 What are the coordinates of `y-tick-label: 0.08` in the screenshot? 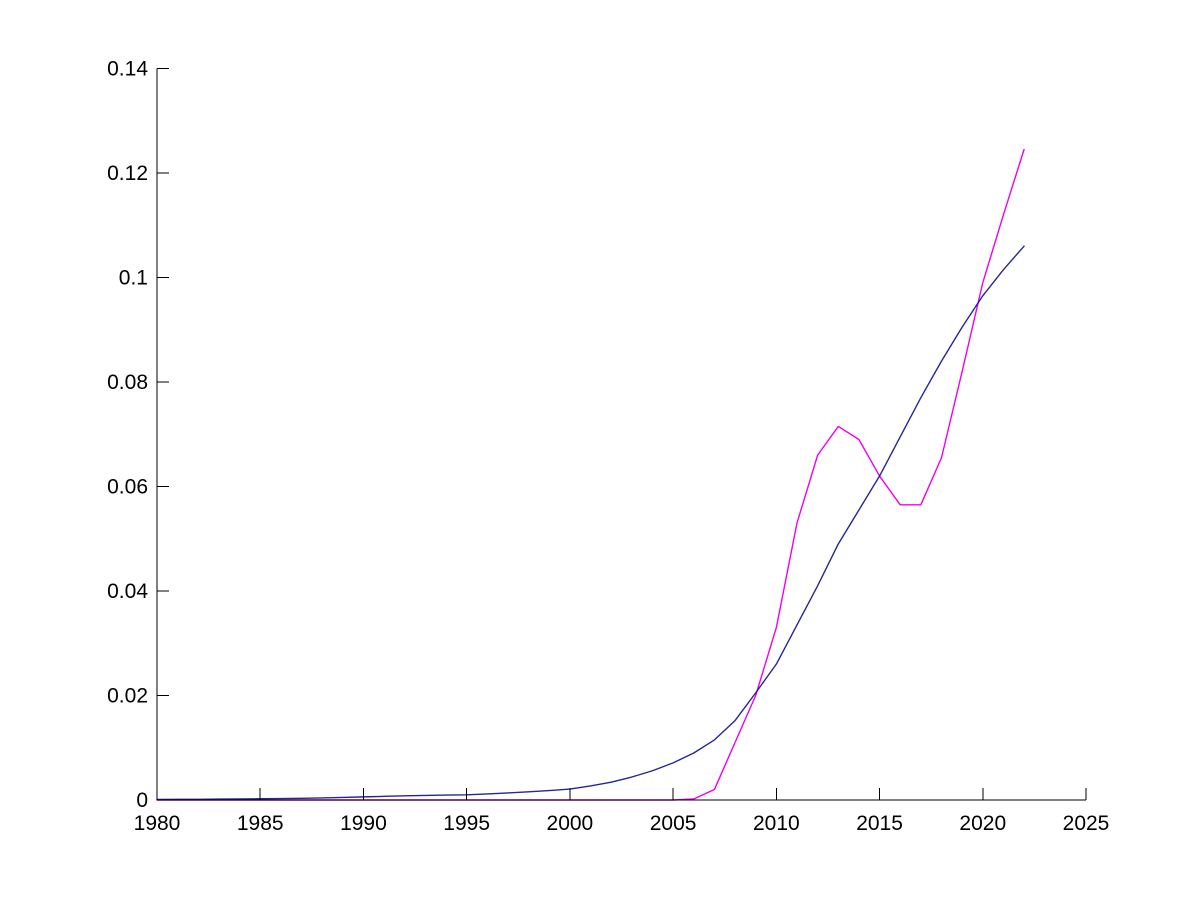 It's located at (127, 382).